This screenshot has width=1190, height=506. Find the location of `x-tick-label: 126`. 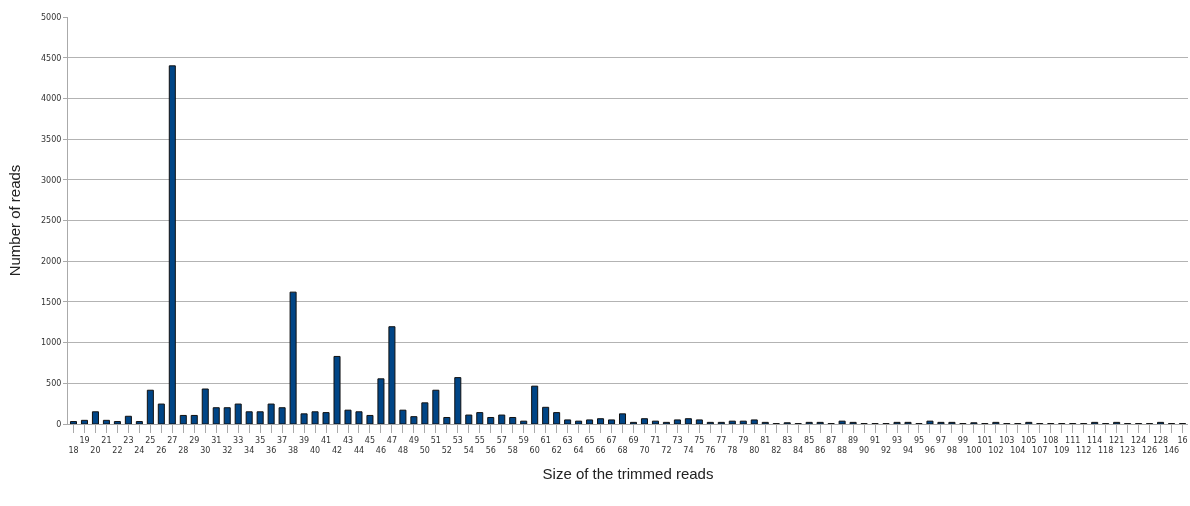

x-tick-label: 126 is located at coordinates (1149, 450).